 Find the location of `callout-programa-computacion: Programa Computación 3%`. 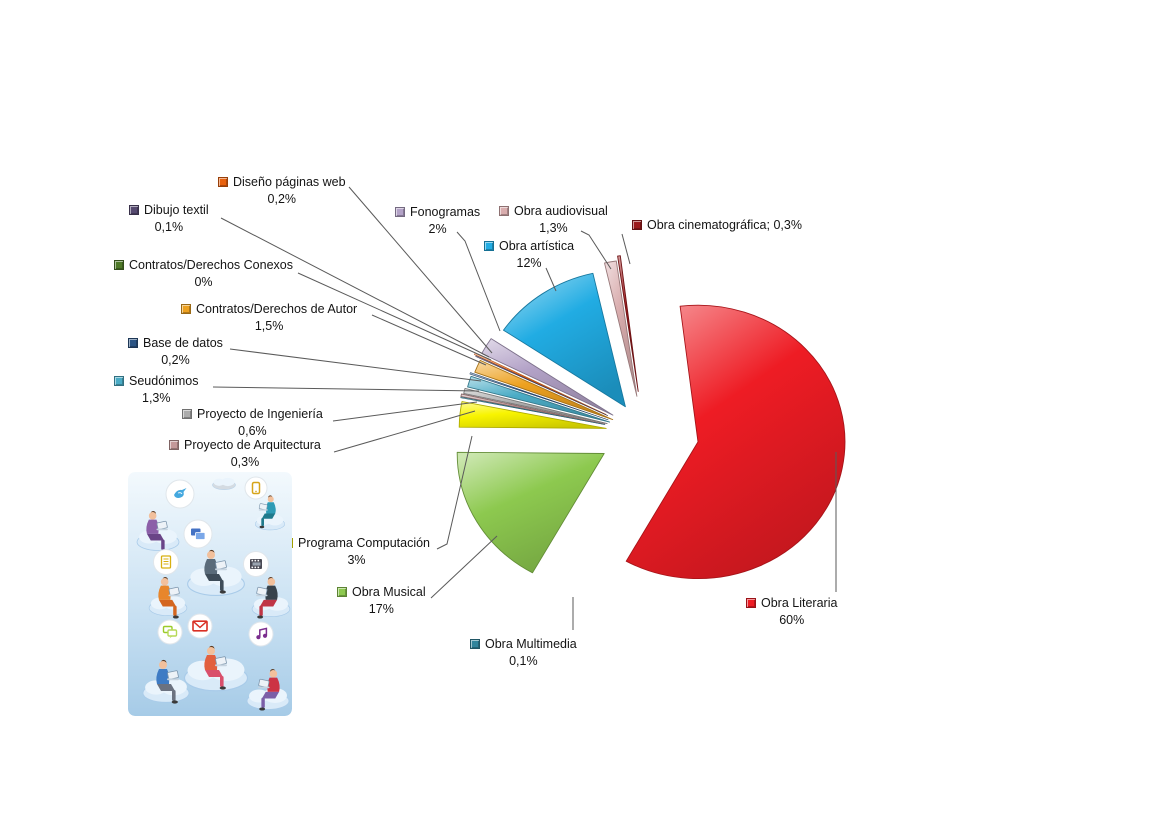

callout-programa-computacion: Programa Computación 3% is located at coordinates (356, 551).